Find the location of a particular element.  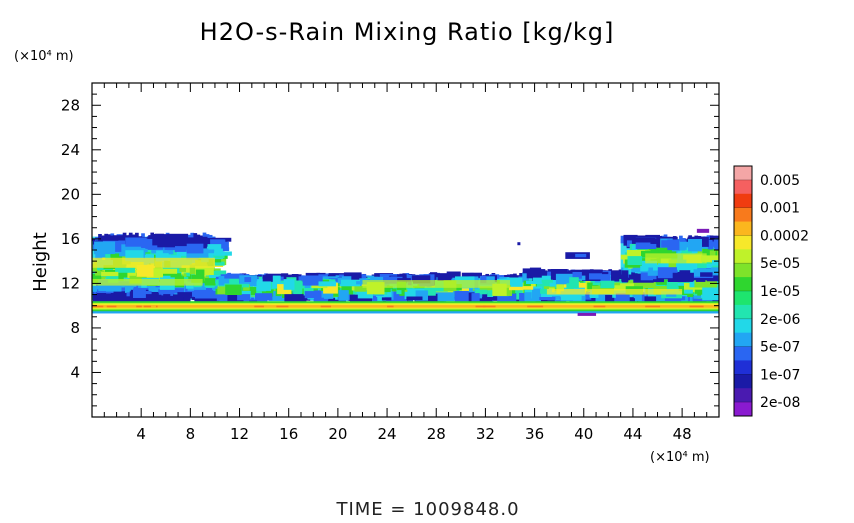

y-tick-label: 28 is located at coordinates (70, 105).